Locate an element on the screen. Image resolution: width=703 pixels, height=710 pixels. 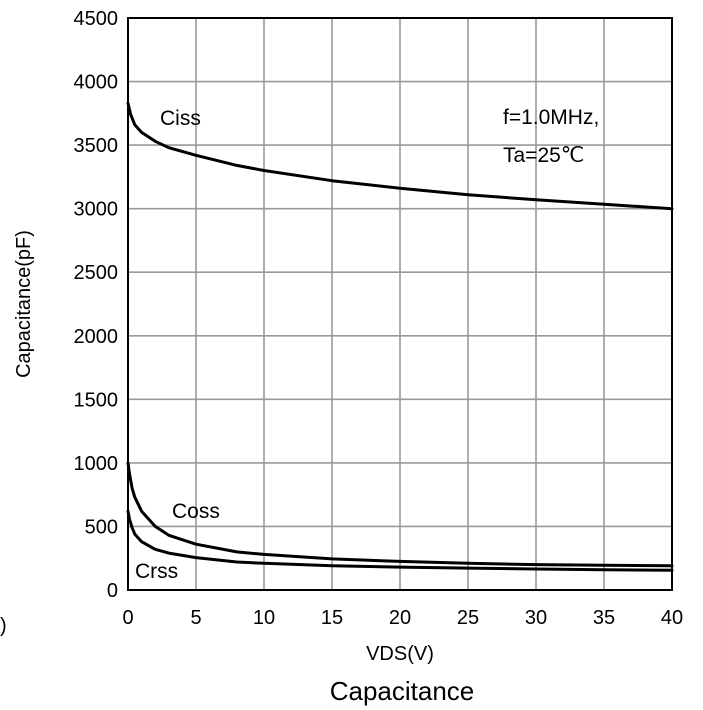
y-tick-label-2: 1000 is located at coordinates (96, 464).